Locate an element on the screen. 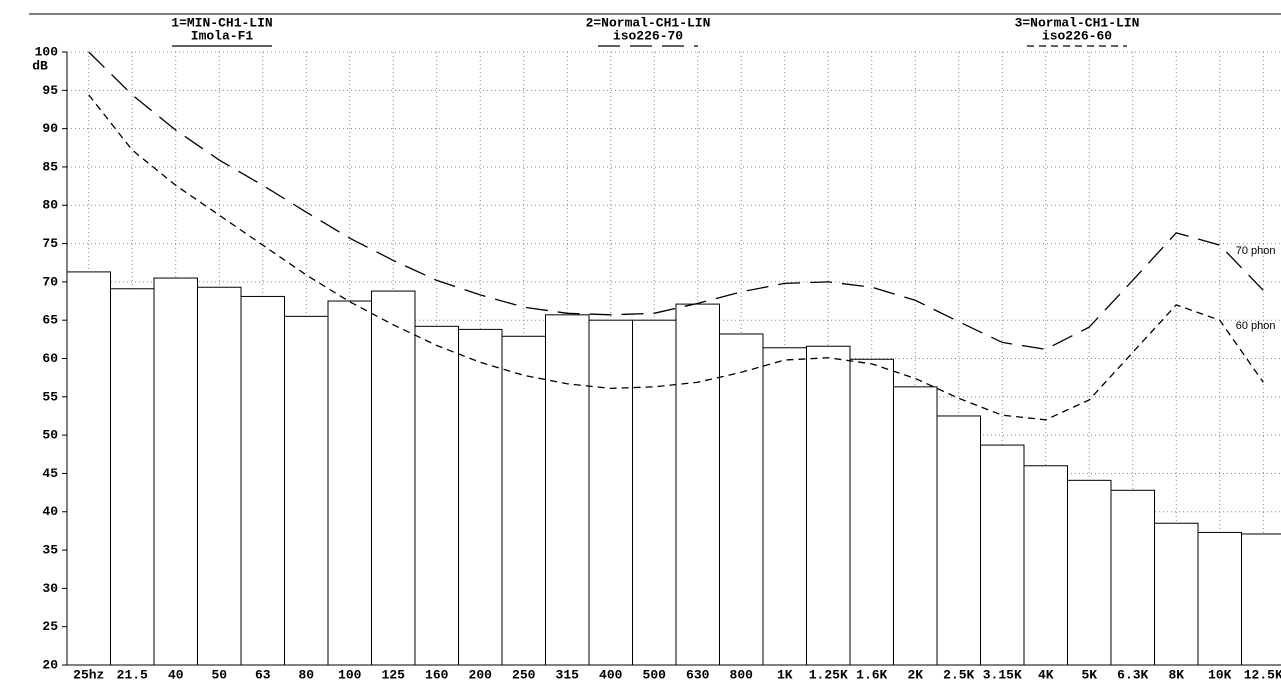  x-tick-label: 1K is located at coordinates (785, 674).